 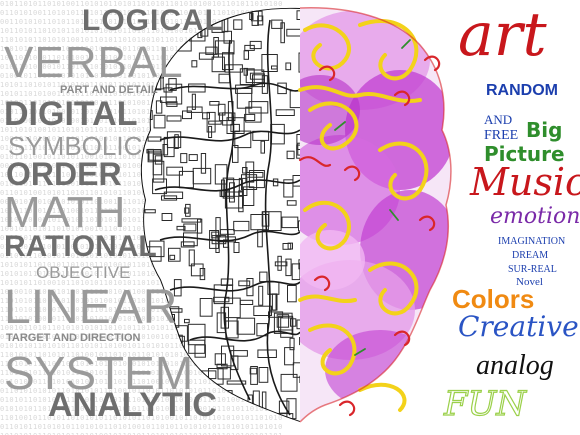 What do you see at coordinates (518, 326) in the screenshot?
I see `word-creative: Creative` at bounding box center [518, 326].